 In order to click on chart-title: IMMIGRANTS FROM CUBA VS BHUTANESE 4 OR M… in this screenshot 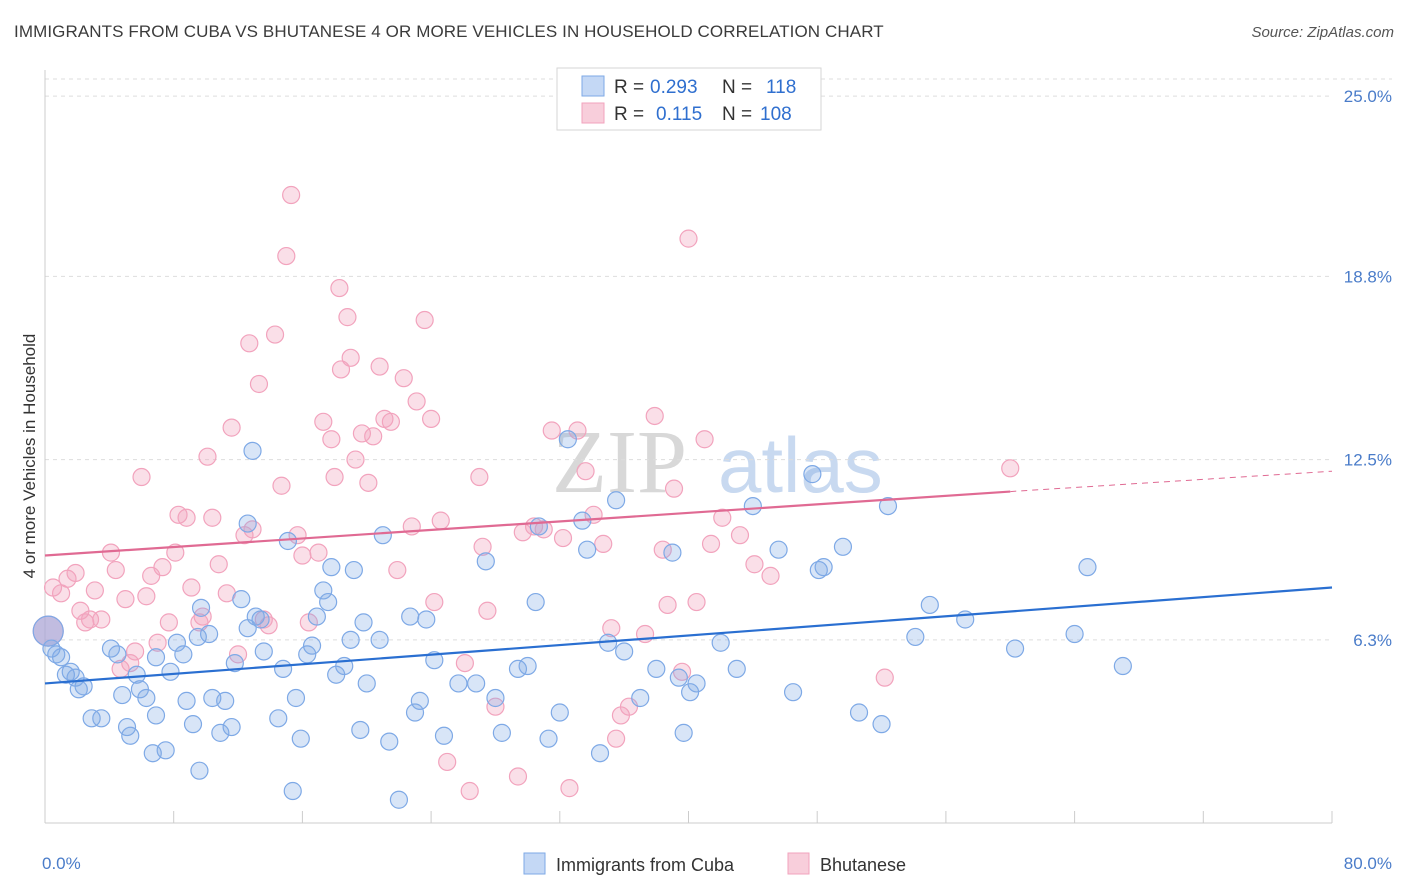, I will do `click(449, 31)`.